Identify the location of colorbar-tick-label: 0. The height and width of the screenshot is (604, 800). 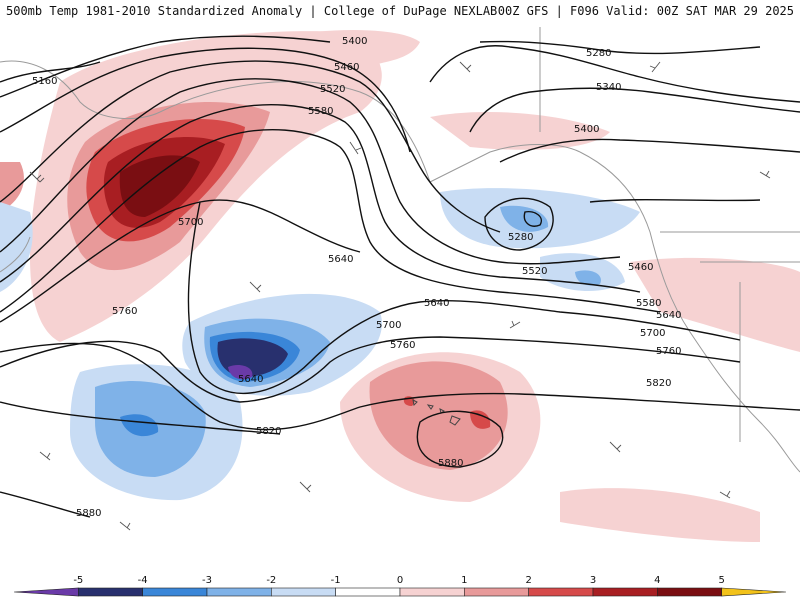
(400, 580).